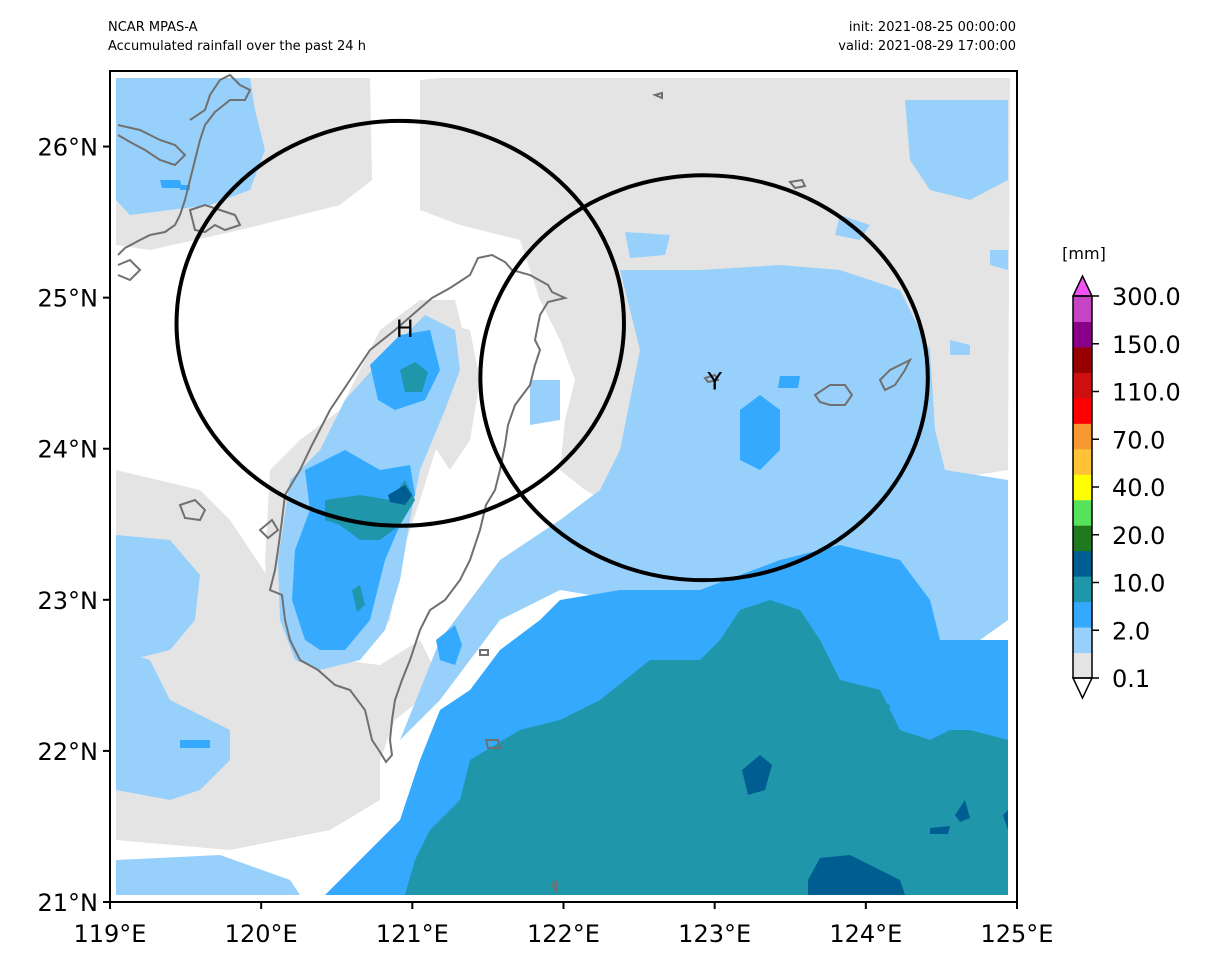  Describe the element at coordinates (1082, 688) in the screenshot. I see `colorbar-under-extend` at that location.